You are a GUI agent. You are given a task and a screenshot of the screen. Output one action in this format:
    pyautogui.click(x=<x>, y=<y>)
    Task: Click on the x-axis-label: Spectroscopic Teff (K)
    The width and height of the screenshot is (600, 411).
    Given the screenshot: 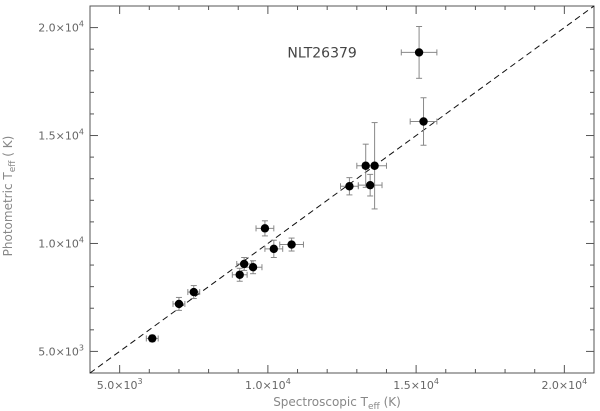 What is the action you would take?
    pyautogui.click(x=337, y=403)
    